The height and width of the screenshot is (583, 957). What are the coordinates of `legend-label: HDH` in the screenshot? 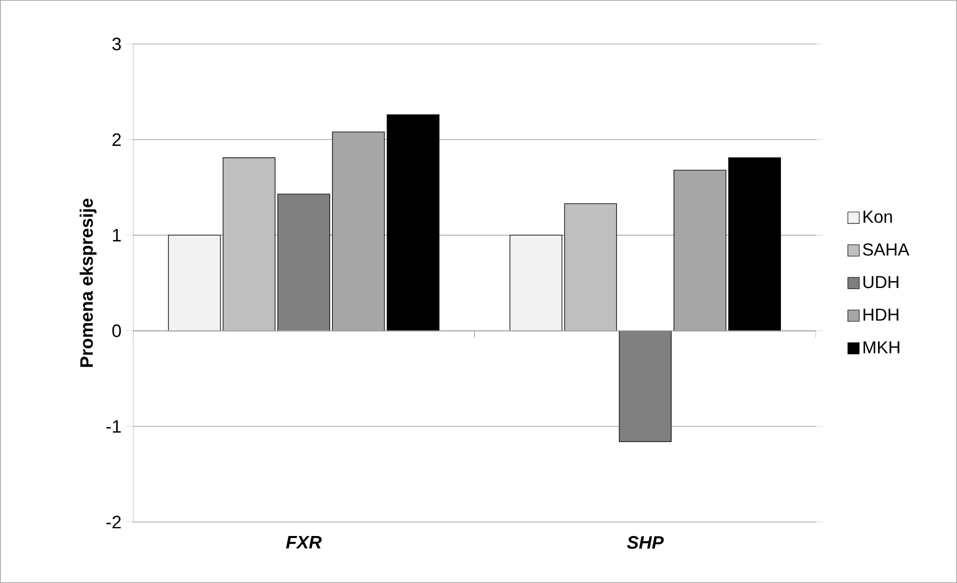 It's located at (881, 314).